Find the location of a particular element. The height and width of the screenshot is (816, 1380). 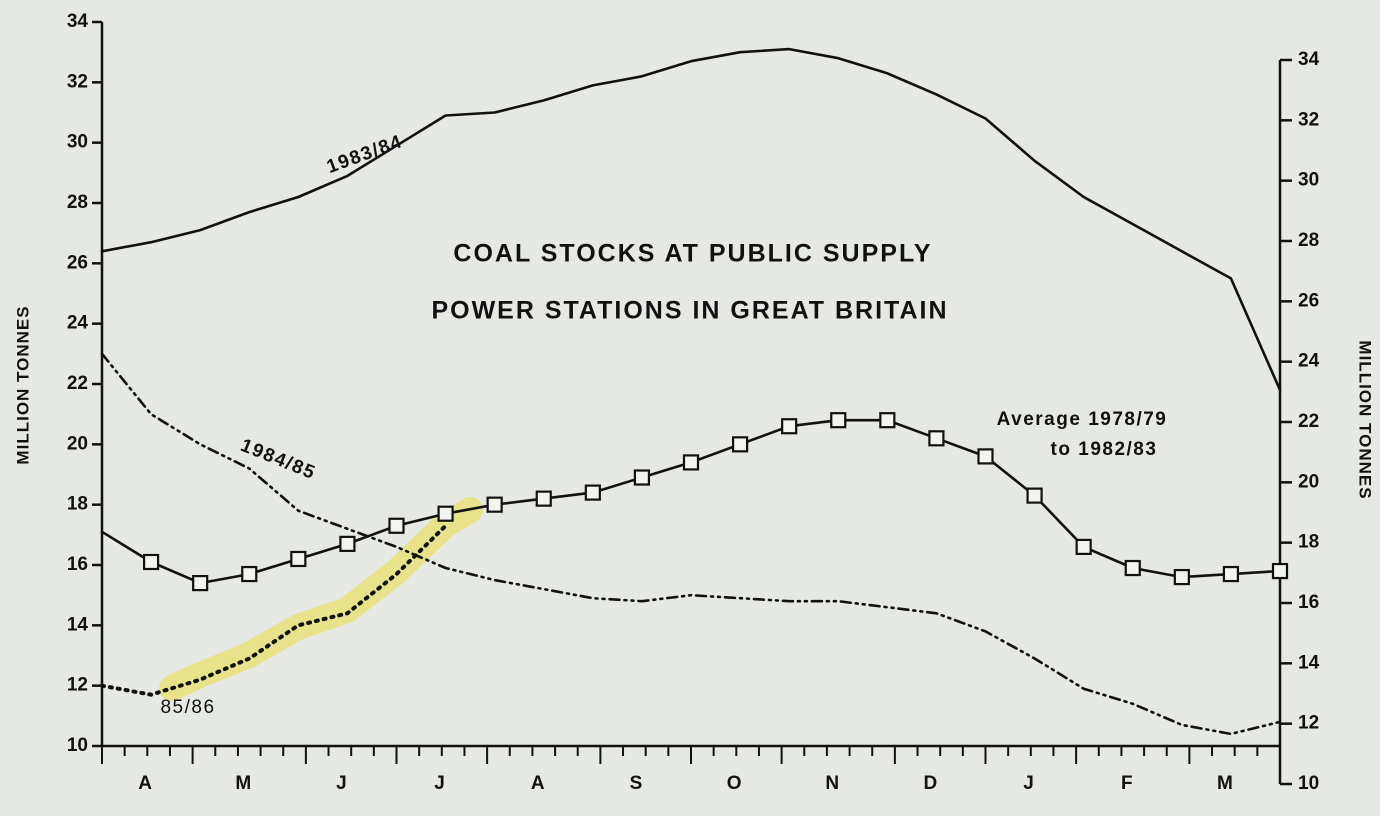

series-label: 1983/84 is located at coordinates (365, 154).